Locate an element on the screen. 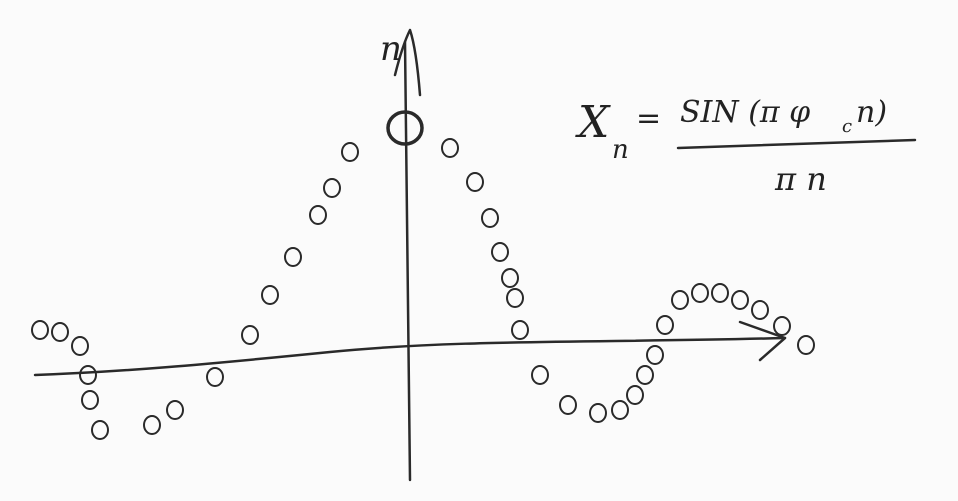 Image resolution: width=958 pixels, height=501 pixels. formula-numerator-end: n) is located at coordinates (871, 112).